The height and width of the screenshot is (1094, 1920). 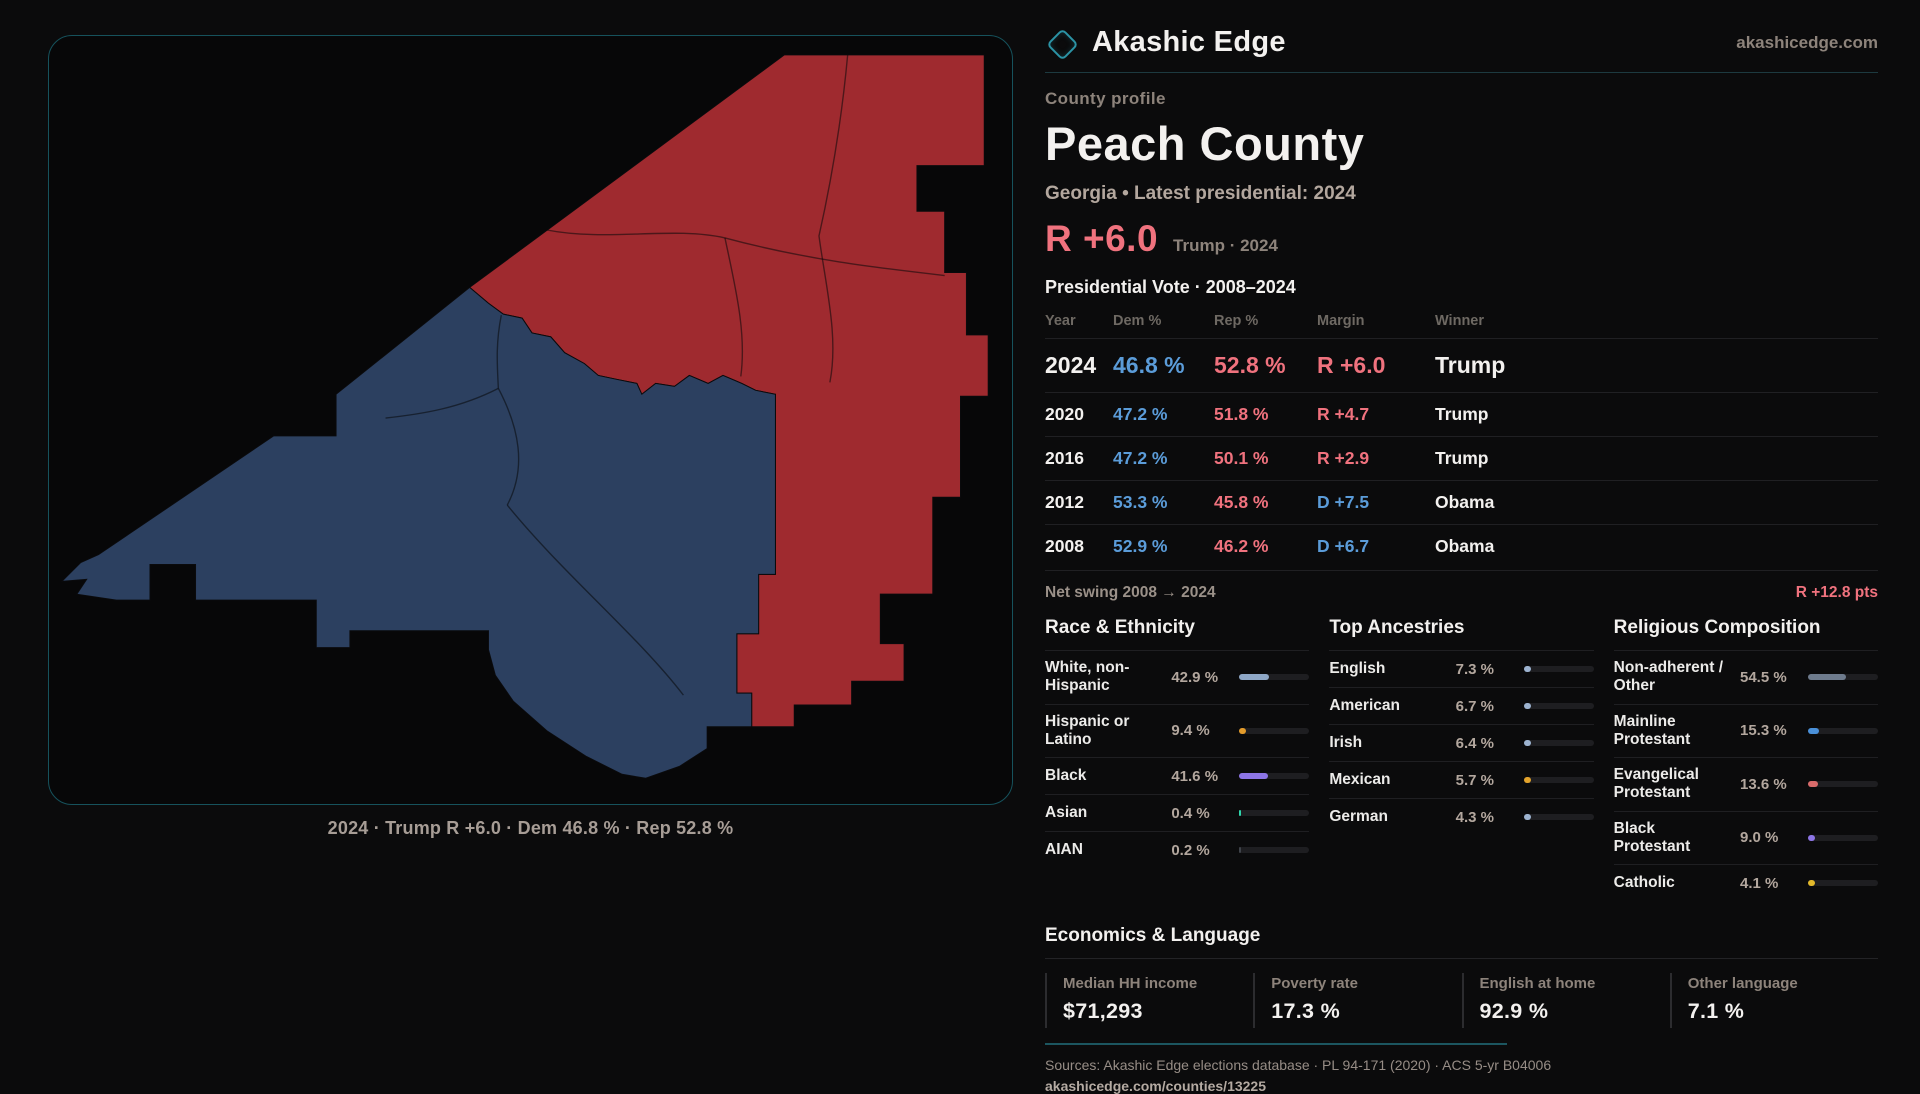 I want to click on latest-margin-note: Trump · 2024, so click(x=1225, y=245).